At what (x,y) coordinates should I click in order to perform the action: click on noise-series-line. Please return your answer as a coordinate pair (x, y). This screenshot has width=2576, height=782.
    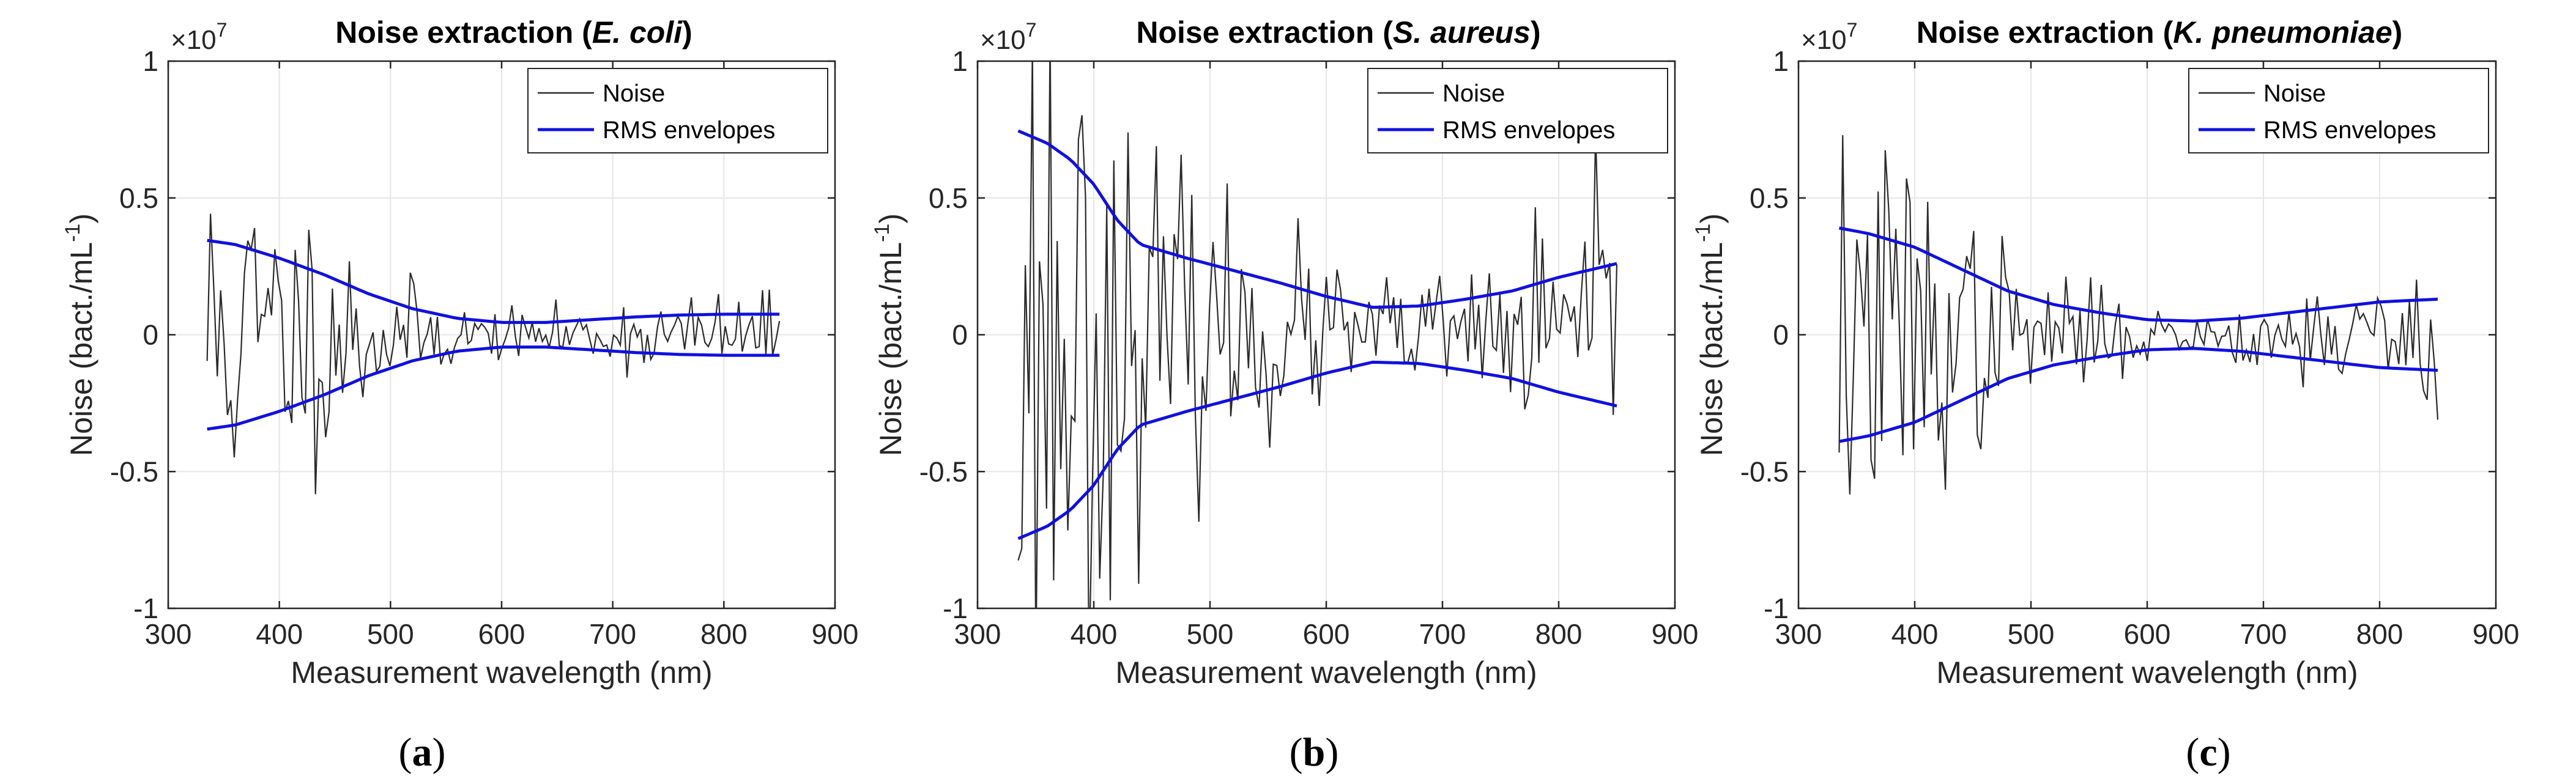
    Looking at the image, I should click on (493, 354).